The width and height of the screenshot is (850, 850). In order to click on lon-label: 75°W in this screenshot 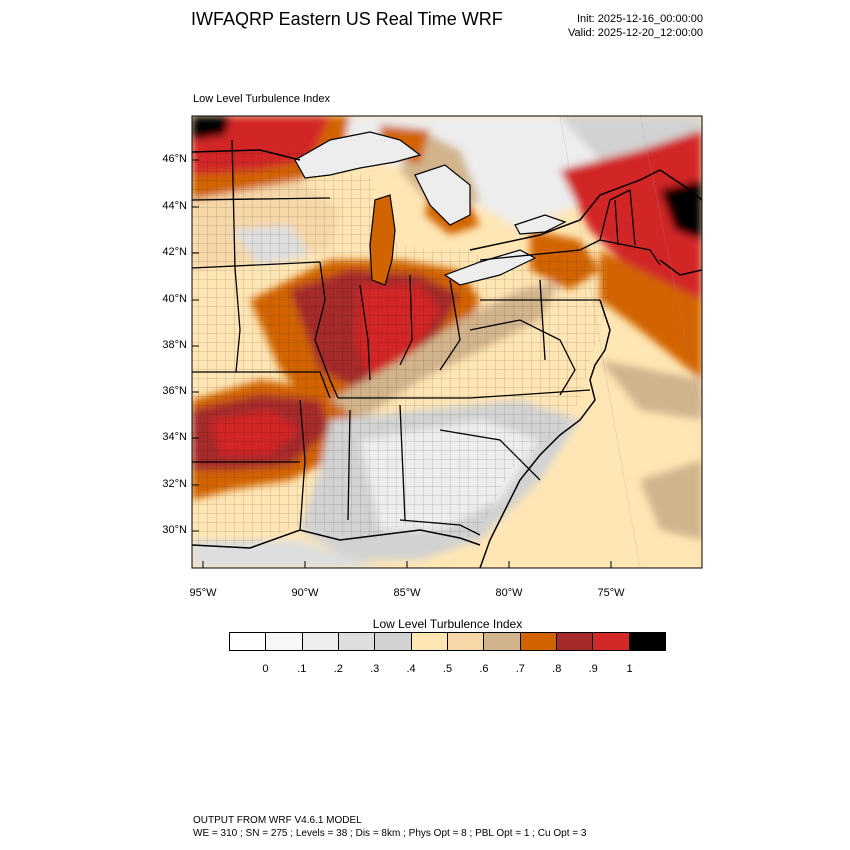, I will do `click(611, 593)`.